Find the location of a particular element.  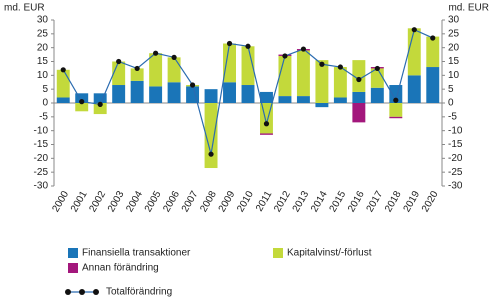

x-tick-label: 2018 is located at coordinates (393, 201).